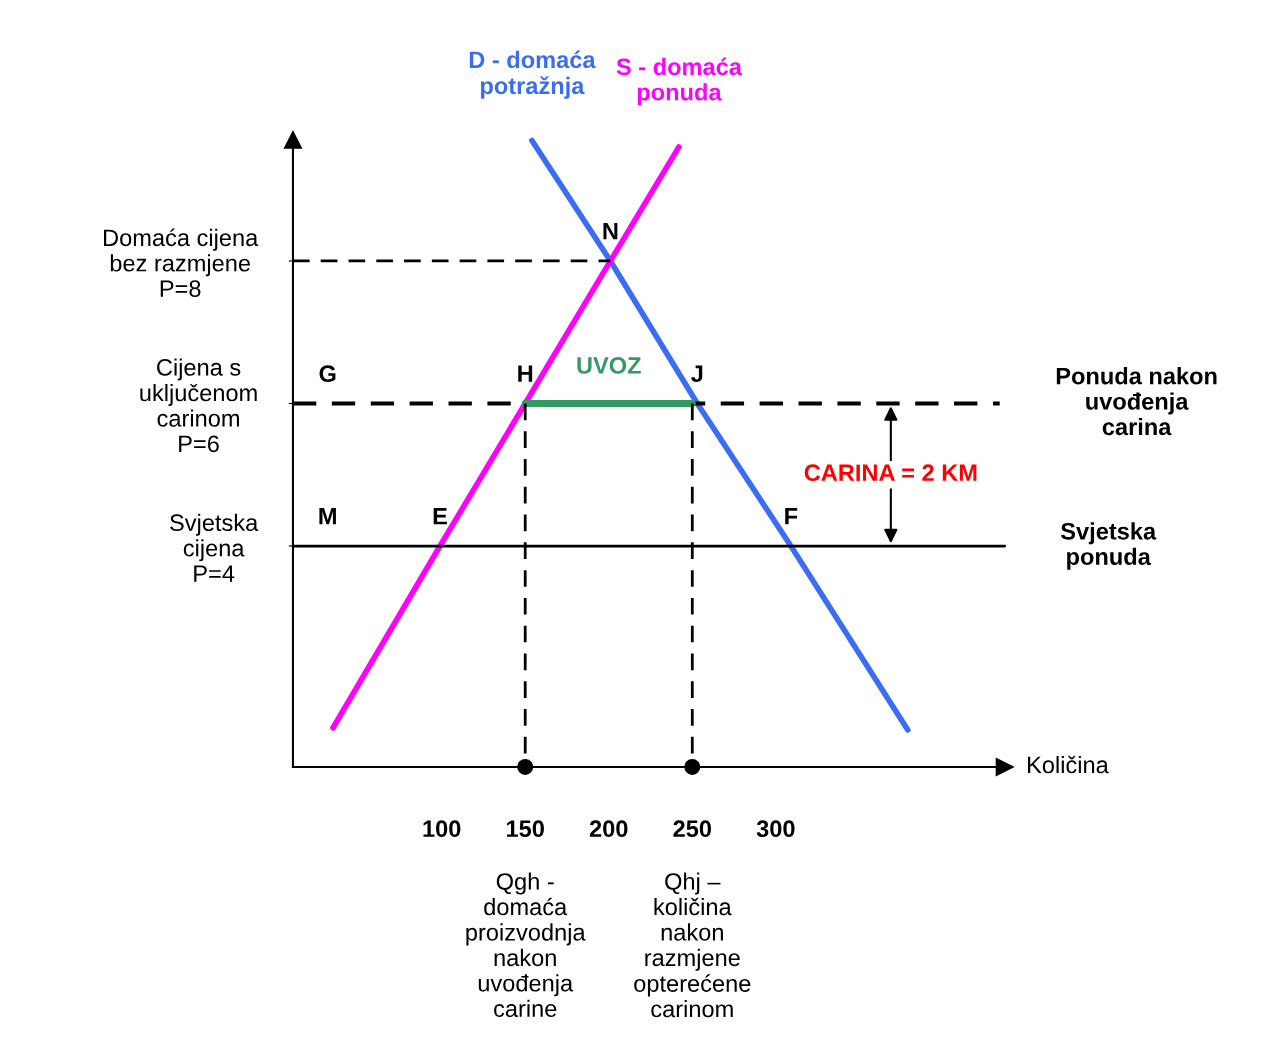 This screenshot has width=1271, height=1063. What do you see at coordinates (692, 829) in the screenshot?
I see `x-tick-label: 250` at bounding box center [692, 829].